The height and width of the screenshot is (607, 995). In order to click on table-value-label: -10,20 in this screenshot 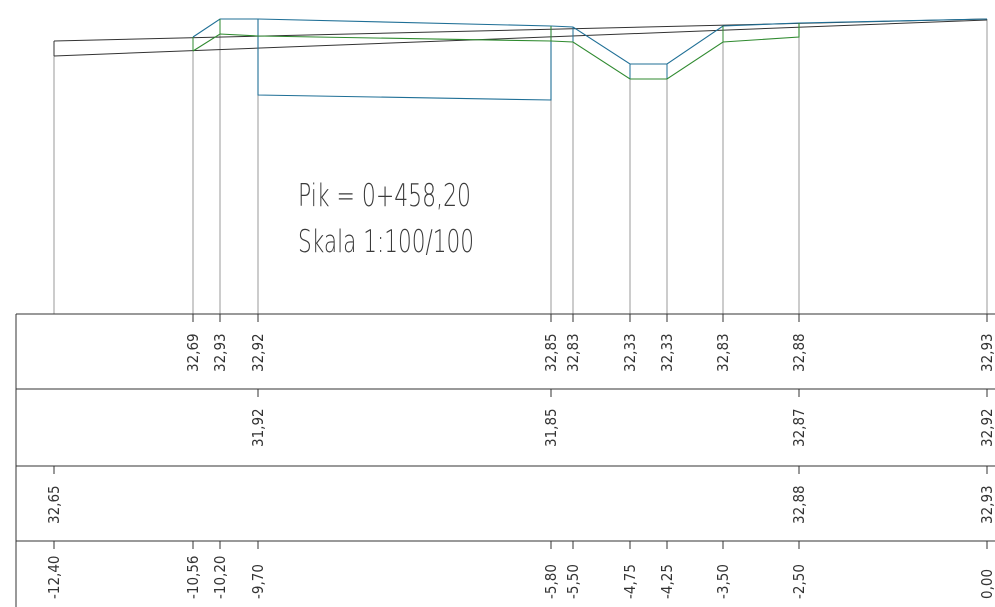, I will do `click(220, 578)`.